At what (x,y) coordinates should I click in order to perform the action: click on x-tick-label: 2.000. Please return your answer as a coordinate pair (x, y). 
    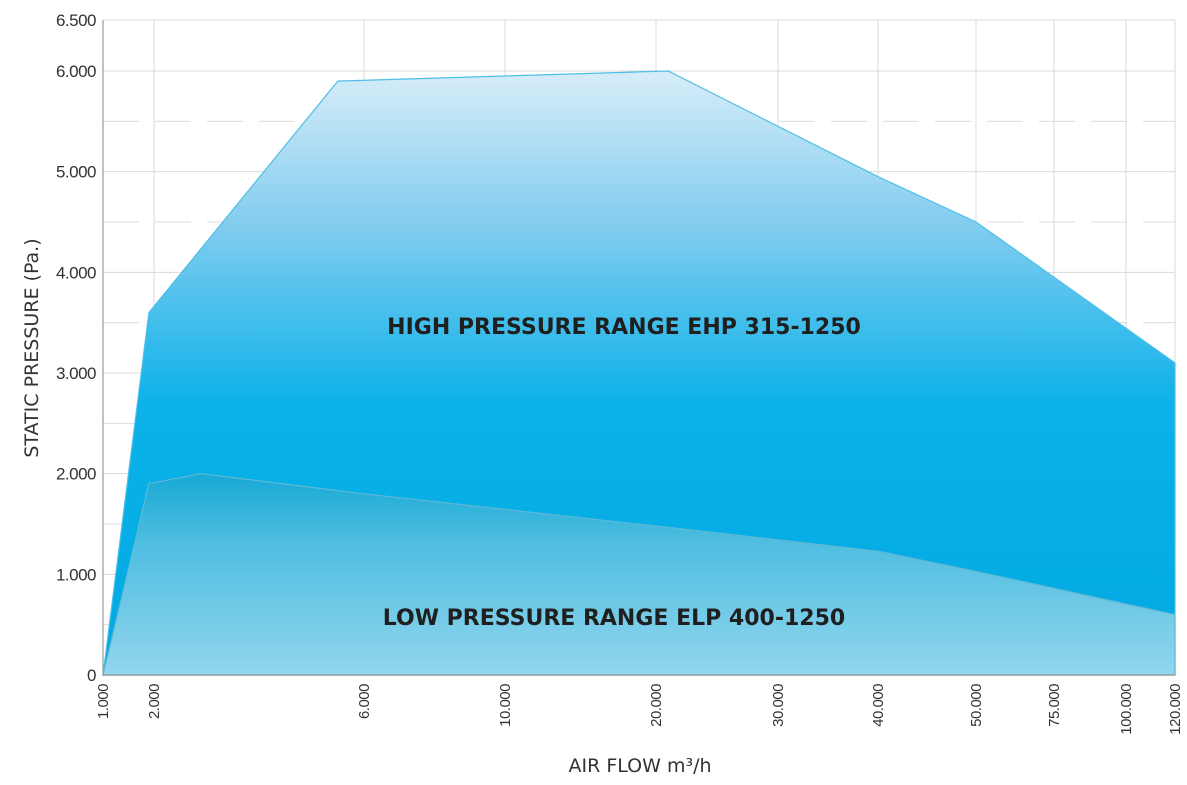
    Looking at the image, I should click on (154, 701).